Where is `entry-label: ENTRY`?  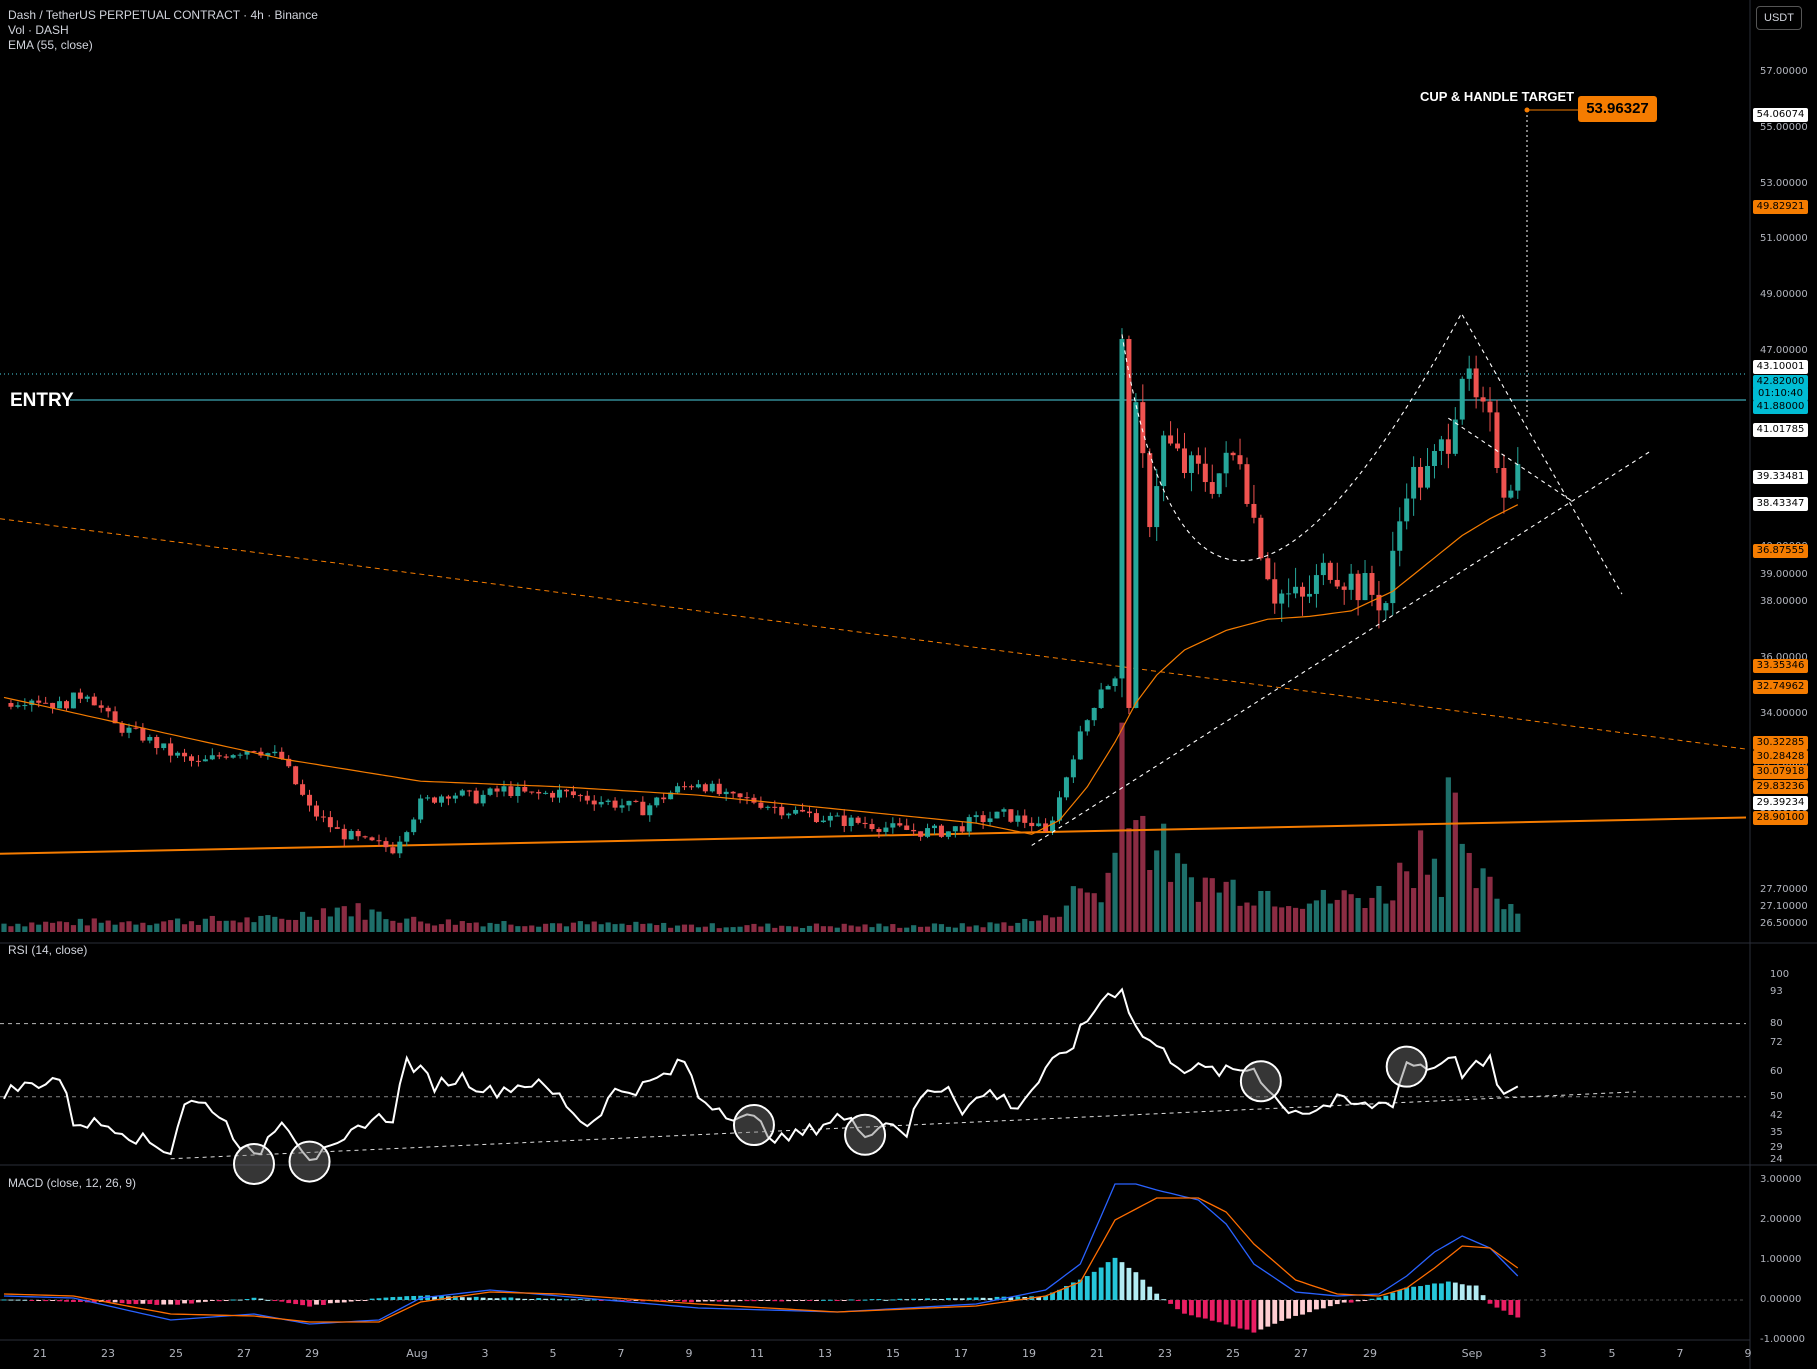 entry-label: ENTRY is located at coordinates (42, 400).